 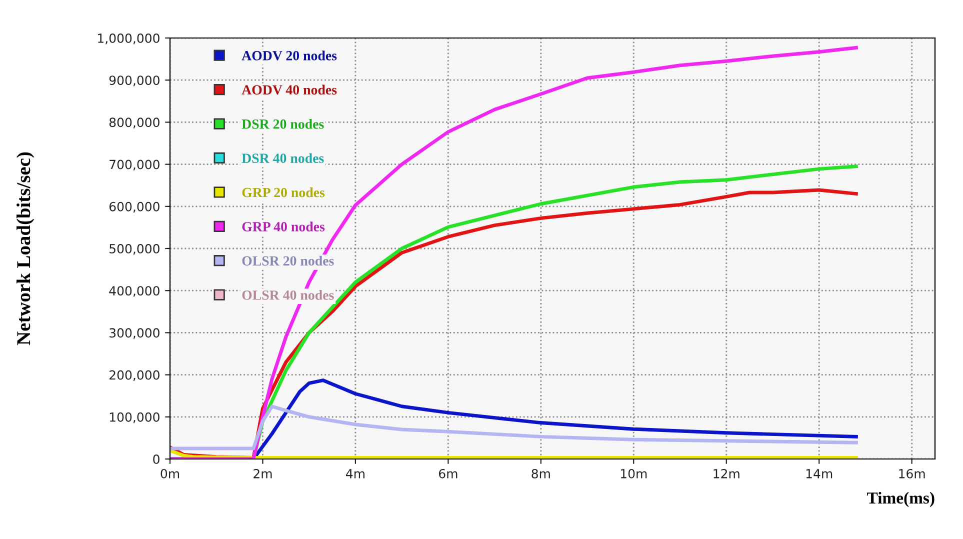 I want to click on y-tick-label: 200,000, so click(x=135, y=375).